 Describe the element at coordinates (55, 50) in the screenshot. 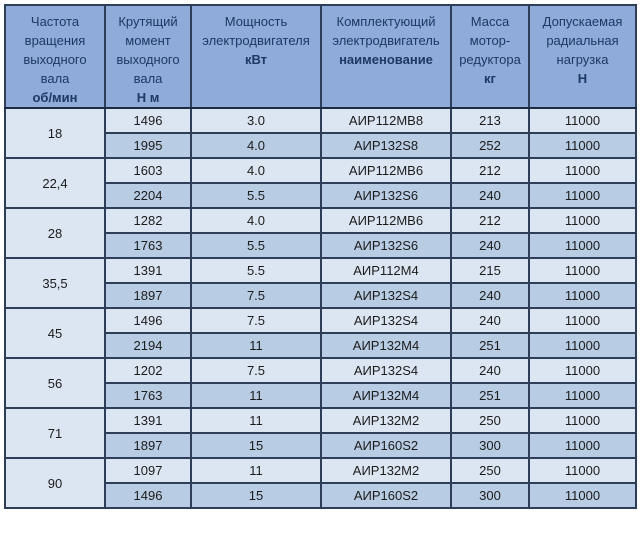

I see `column-title: Частота вращения выходного вала` at that location.